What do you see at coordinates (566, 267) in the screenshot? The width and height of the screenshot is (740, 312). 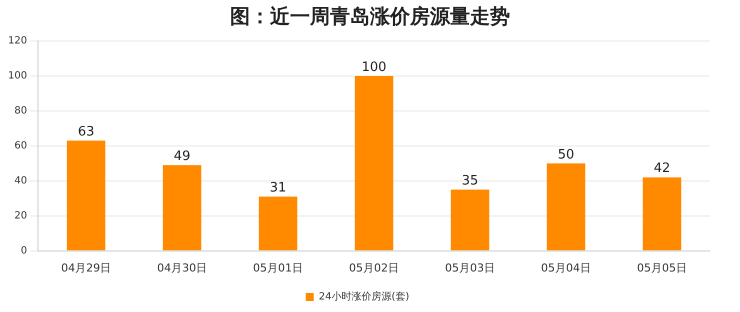 I see `x-tick-label: 05月04日` at bounding box center [566, 267].